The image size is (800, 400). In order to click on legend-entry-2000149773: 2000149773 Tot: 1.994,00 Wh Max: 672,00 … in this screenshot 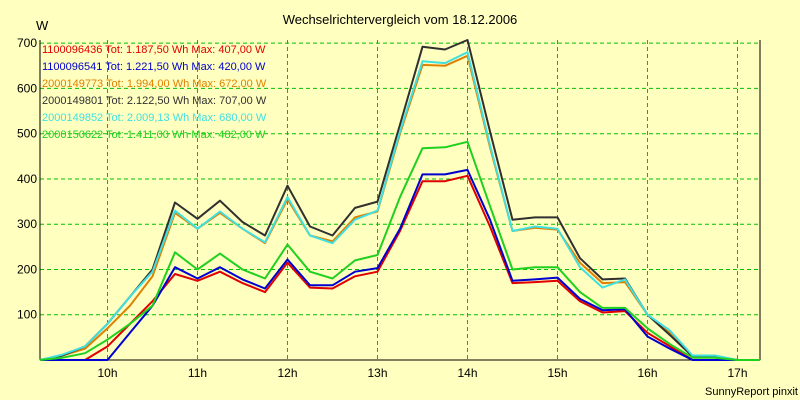, I will do `click(154, 84)`.